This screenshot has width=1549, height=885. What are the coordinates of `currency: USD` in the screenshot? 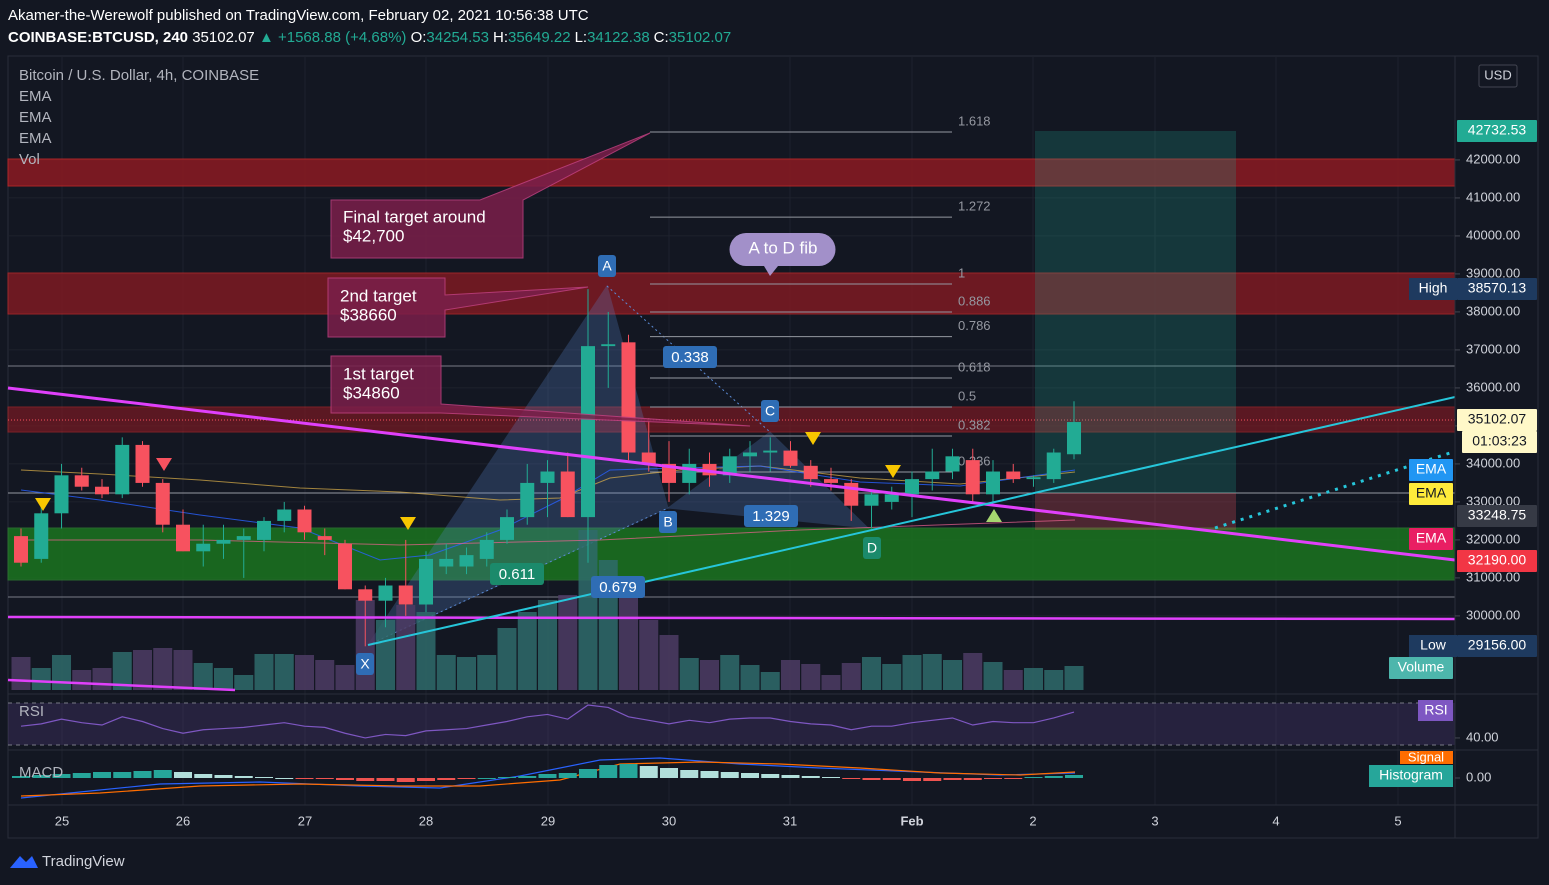 It's located at (1497, 74).